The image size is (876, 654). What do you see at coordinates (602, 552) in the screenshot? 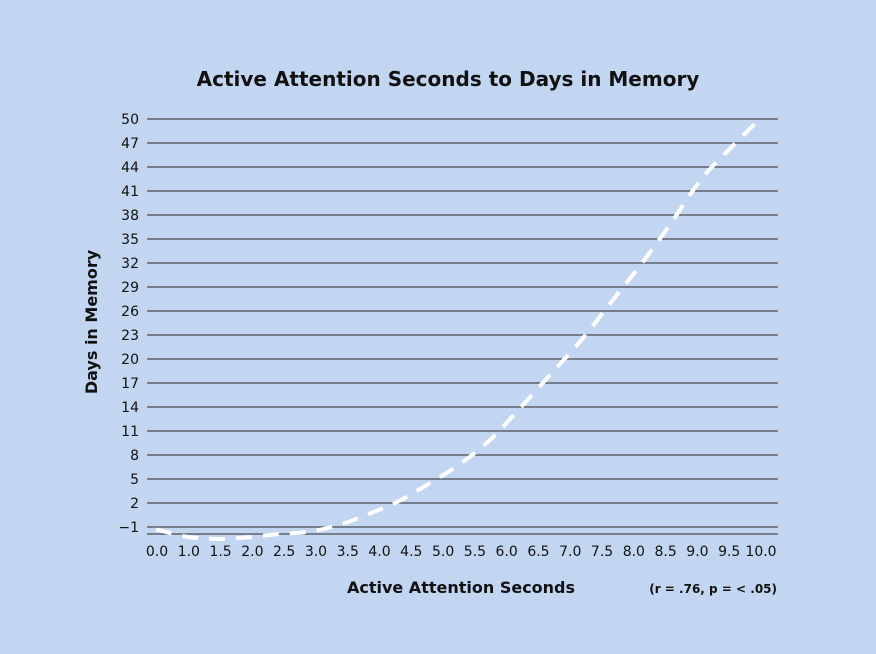
I see `x-tick-label: 7.5` at bounding box center [602, 552].